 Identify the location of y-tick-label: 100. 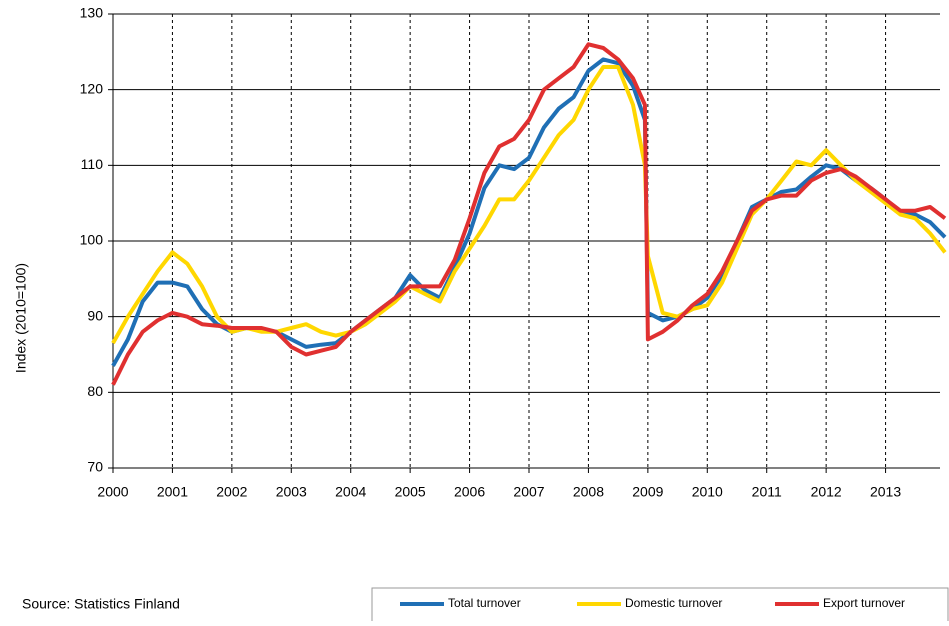
(92, 240).